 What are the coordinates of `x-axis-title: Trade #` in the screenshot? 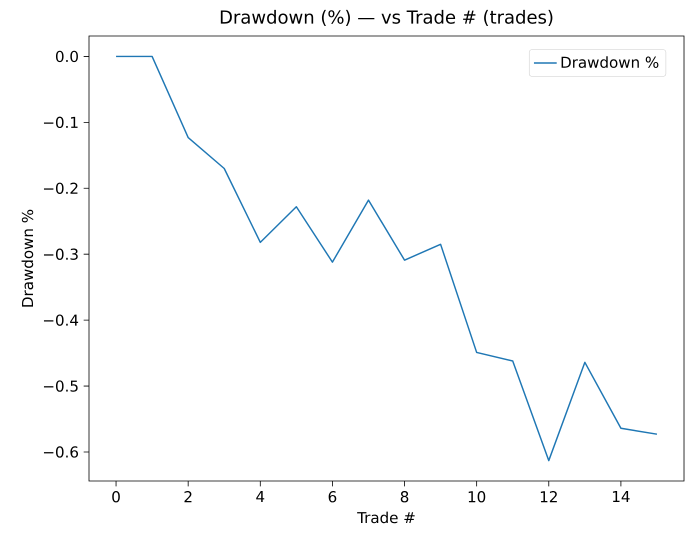 It's located at (386, 518).